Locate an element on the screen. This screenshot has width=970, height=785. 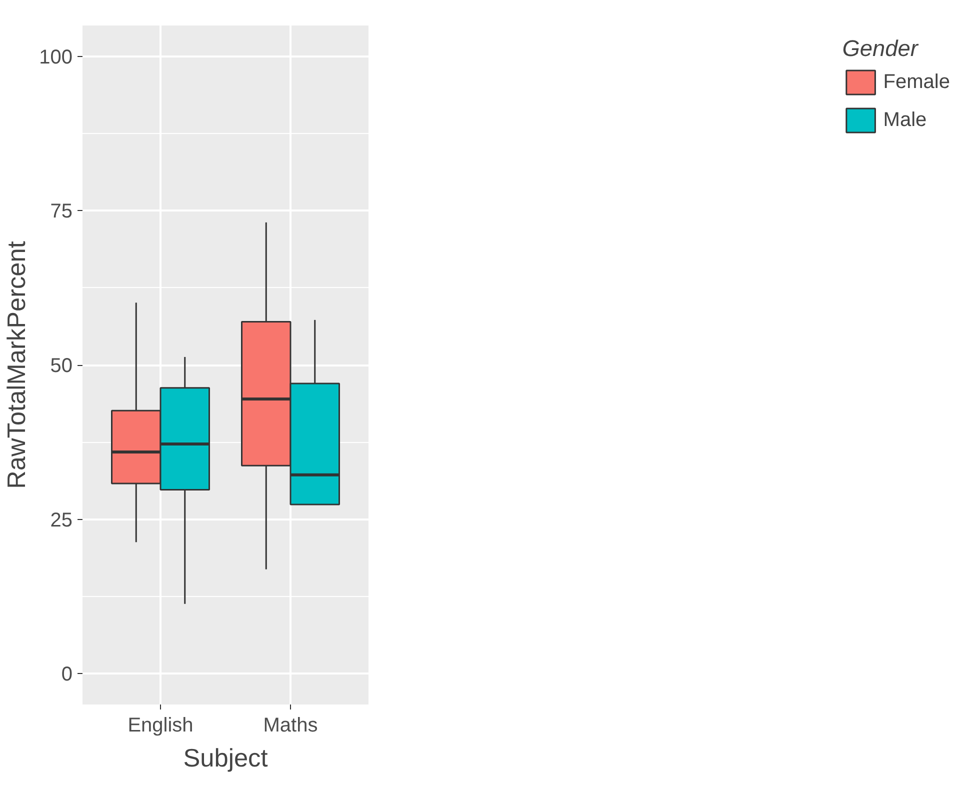
y-tick-label: 0 is located at coordinates (66, 675).